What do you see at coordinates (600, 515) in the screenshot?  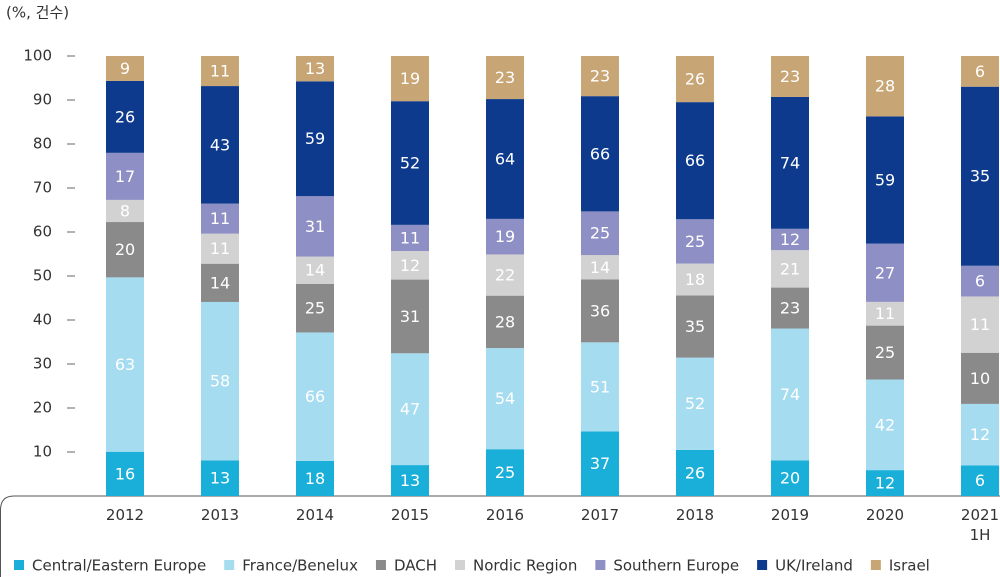 I see `x-tick-label: 2017` at bounding box center [600, 515].